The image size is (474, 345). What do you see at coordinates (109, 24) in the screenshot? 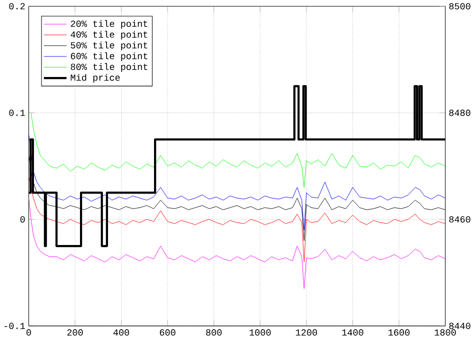
I see `legend-label: 20% tile point` at bounding box center [109, 24].